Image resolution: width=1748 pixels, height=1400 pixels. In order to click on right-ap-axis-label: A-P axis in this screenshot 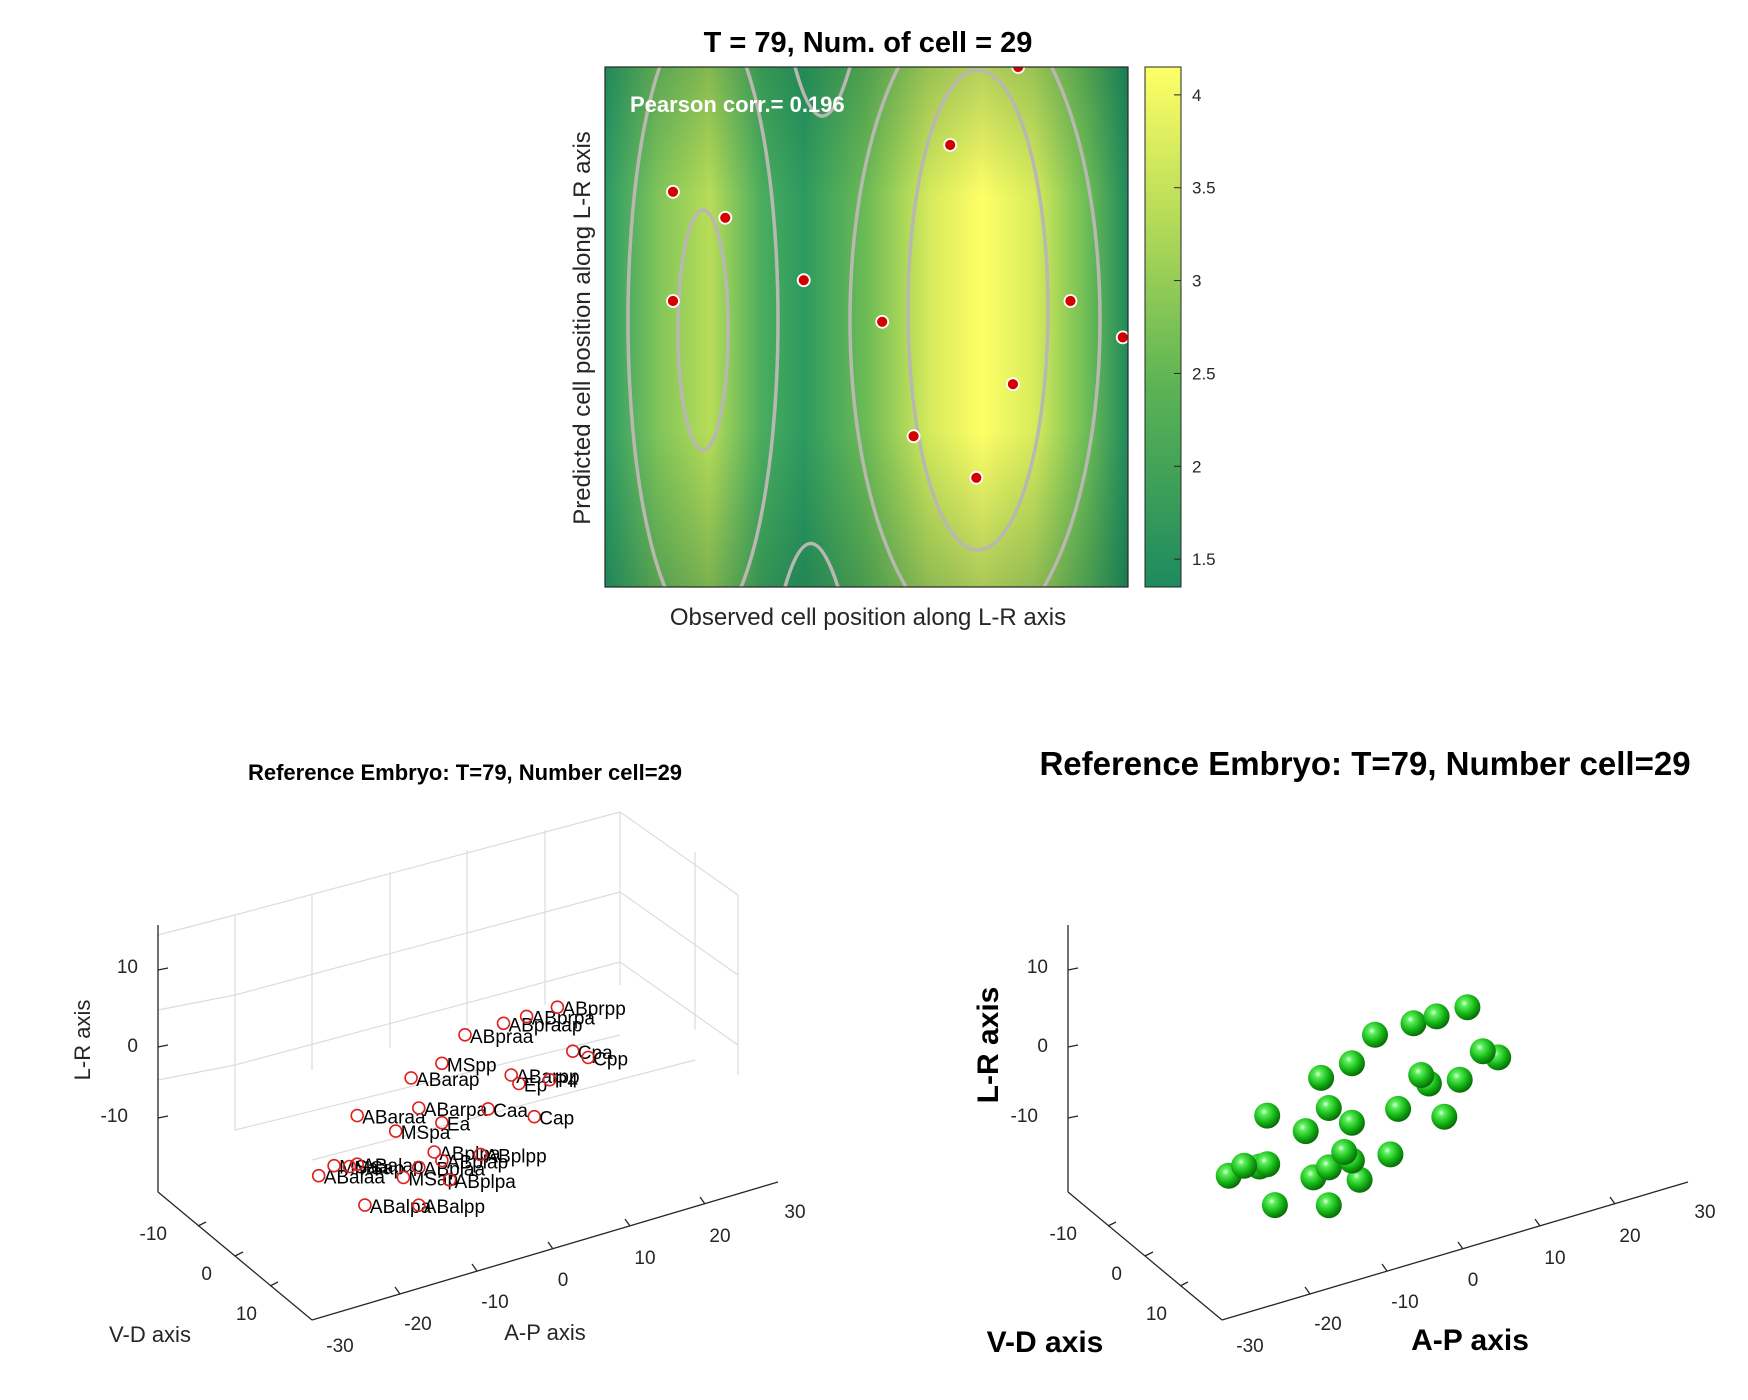, I will do `click(1470, 1340)`.